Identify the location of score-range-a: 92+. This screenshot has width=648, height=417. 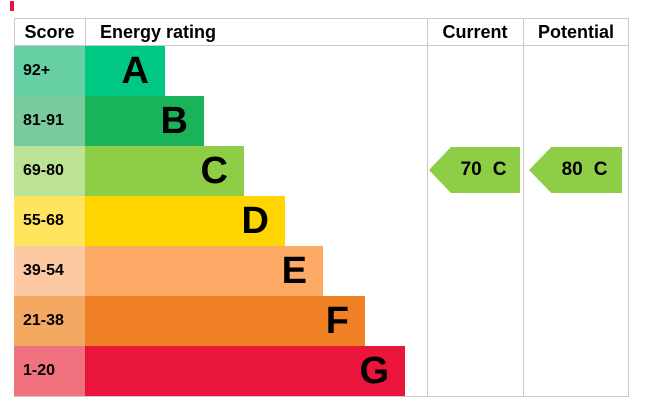
(49, 71).